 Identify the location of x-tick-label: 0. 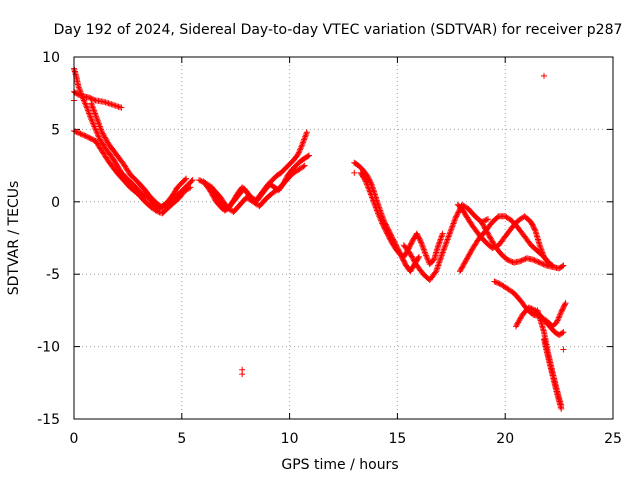
(74, 439).